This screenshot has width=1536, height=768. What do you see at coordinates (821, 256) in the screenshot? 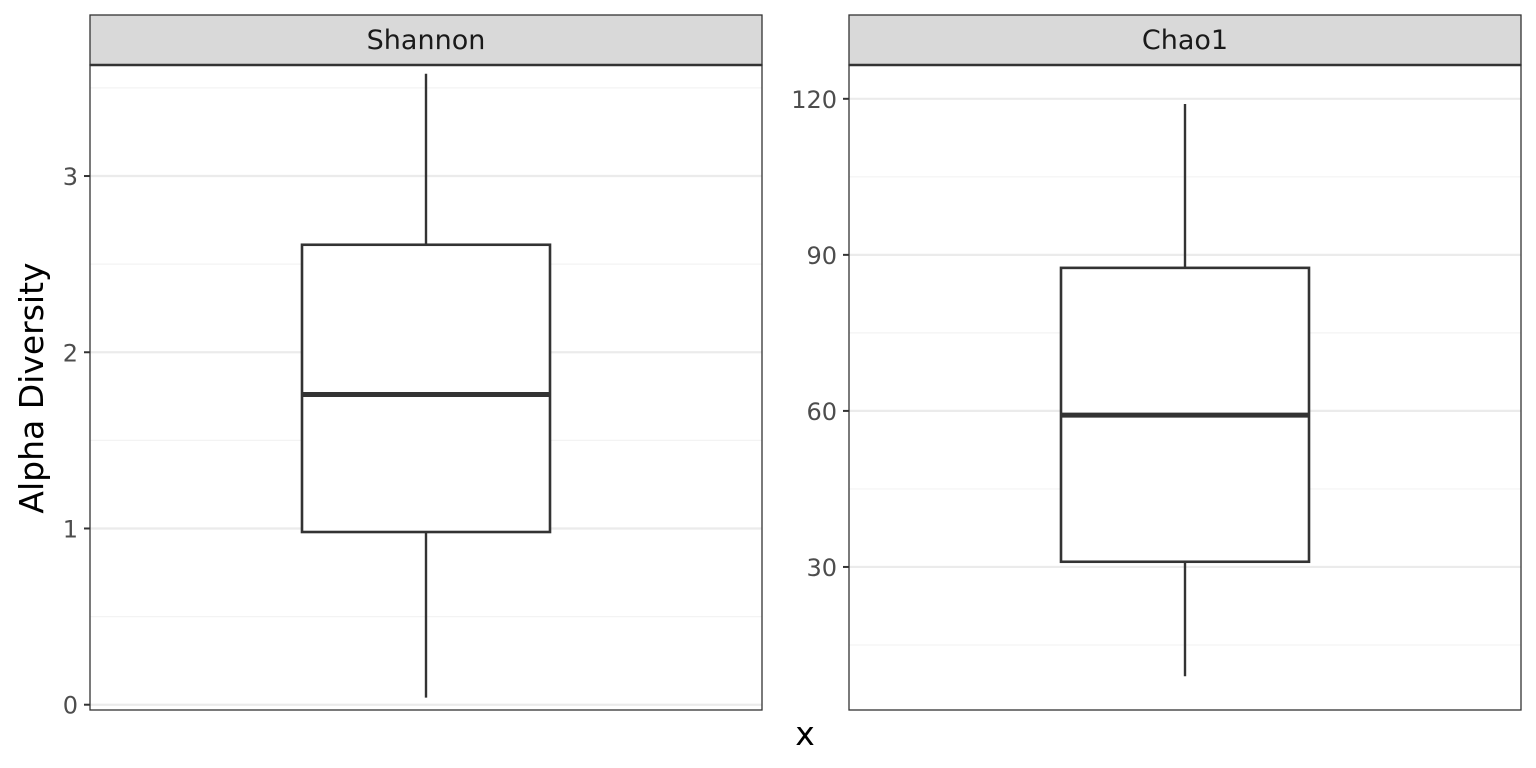
I see `y-tick-label: 90` at bounding box center [821, 256].